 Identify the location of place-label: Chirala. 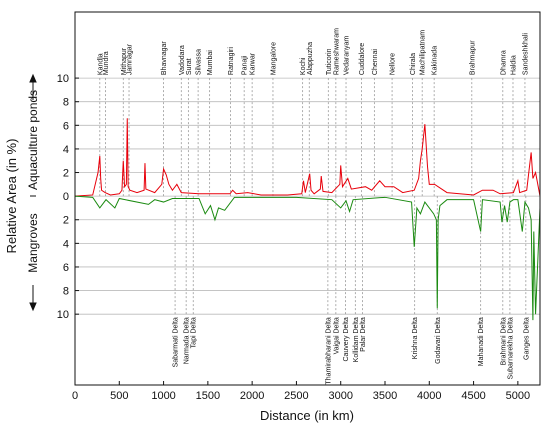
(413, 64).